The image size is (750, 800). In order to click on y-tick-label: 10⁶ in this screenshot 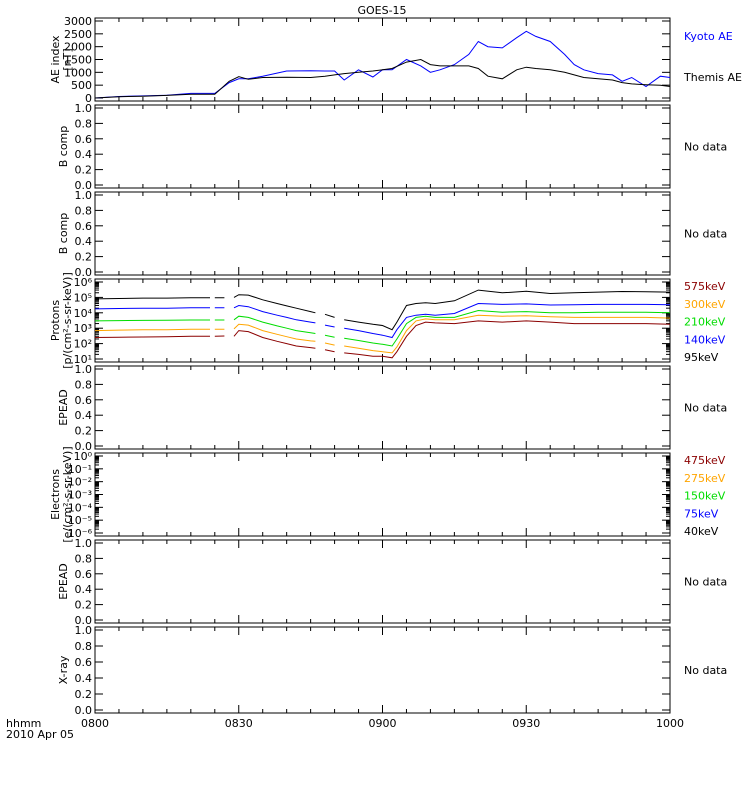, I will do `click(83, 282)`.